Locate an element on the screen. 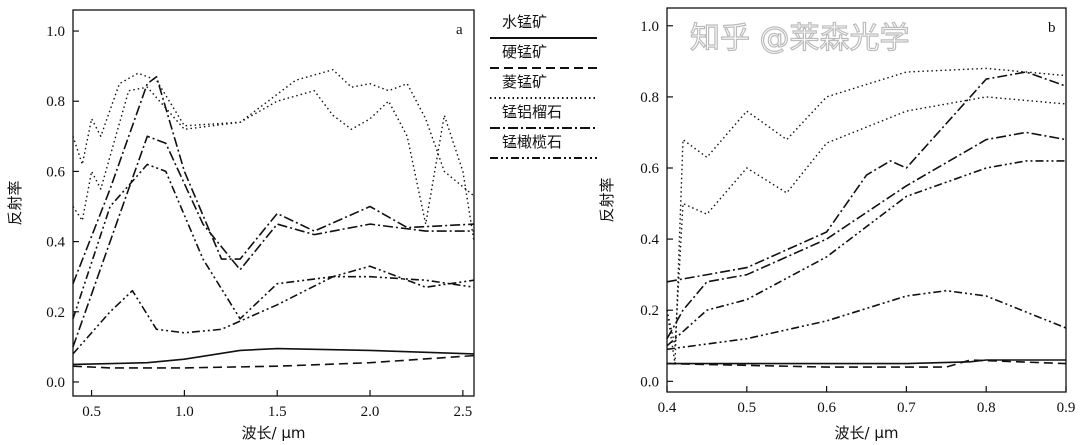  x-tick-label: 0.4 is located at coordinates (667, 408).